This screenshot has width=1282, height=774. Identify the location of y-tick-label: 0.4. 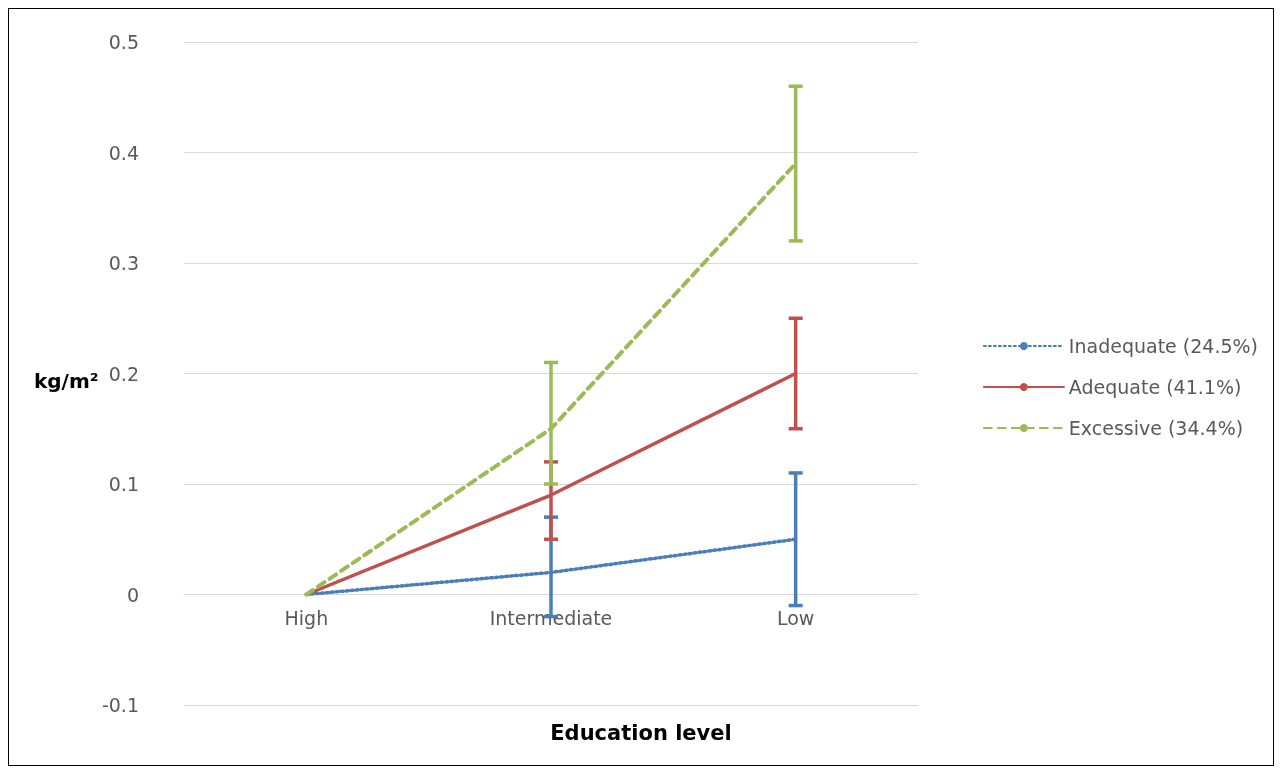
(123, 152).